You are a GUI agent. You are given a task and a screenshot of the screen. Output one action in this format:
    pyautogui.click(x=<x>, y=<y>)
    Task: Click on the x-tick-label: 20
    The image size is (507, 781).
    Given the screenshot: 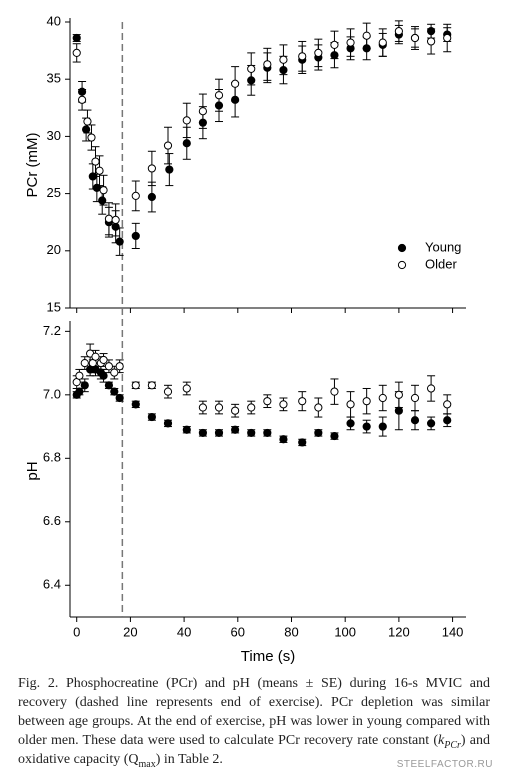 What is the action you would take?
    pyautogui.click(x=130, y=631)
    